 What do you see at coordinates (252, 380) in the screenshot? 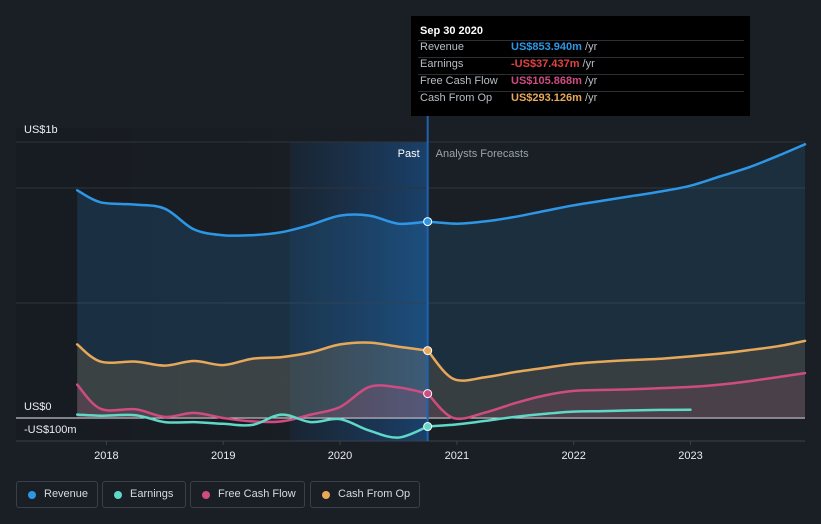
I see `cash-from-op-past-area` at bounding box center [252, 380].